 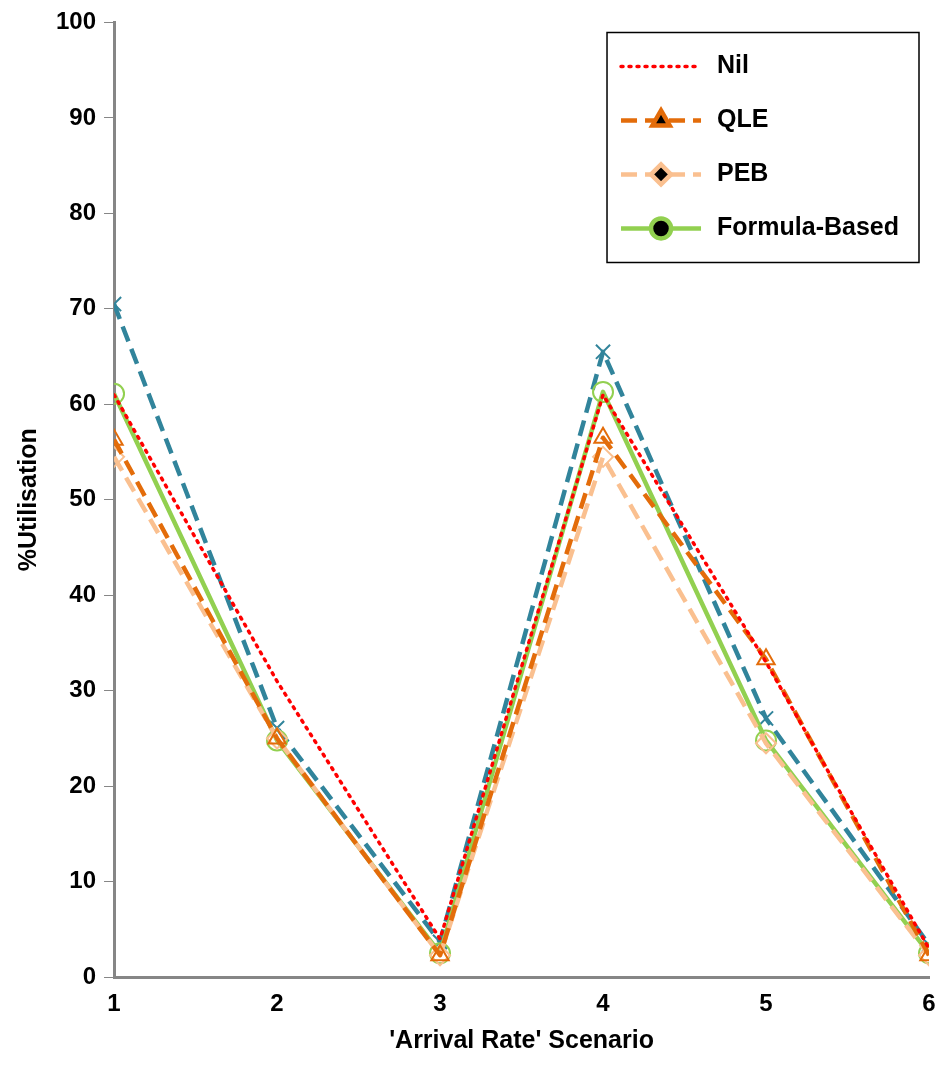 What do you see at coordinates (83, 211) in the screenshot?
I see `y-tick-label: 80` at bounding box center [83, 211].